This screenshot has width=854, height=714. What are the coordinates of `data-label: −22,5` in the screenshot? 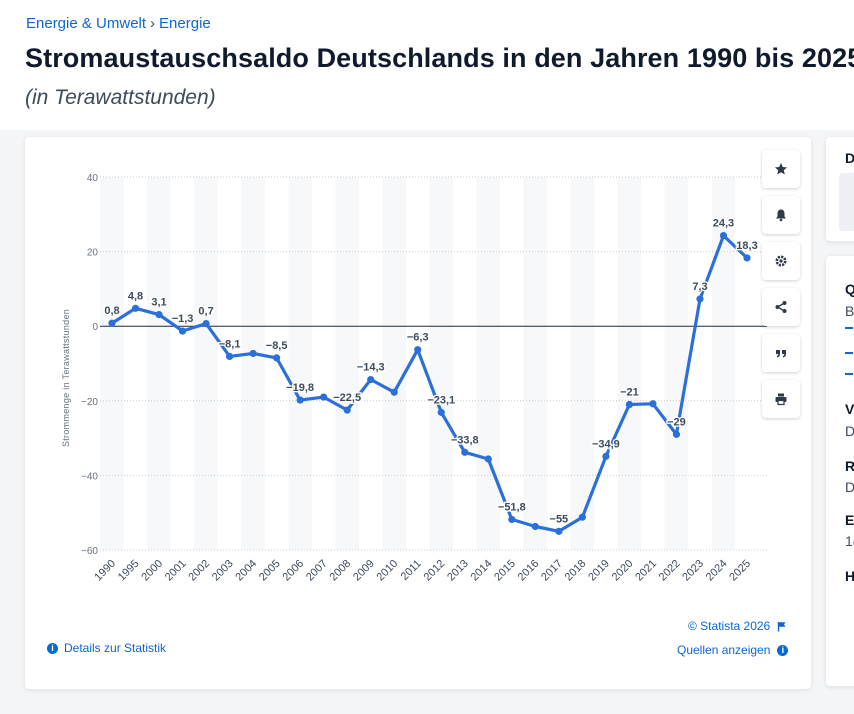 It's located at (347, 398).